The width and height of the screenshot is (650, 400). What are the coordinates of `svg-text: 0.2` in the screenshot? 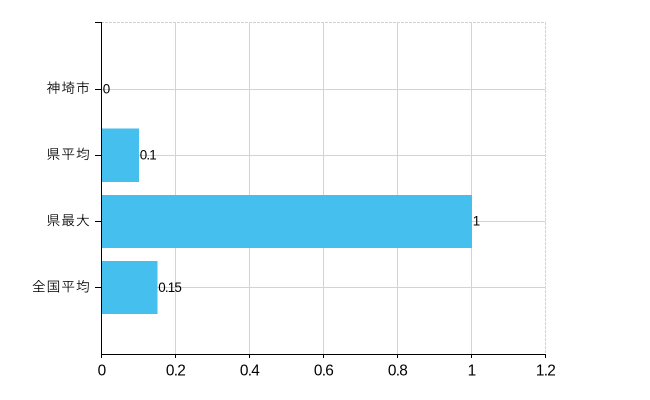 It's located at (175, 371).